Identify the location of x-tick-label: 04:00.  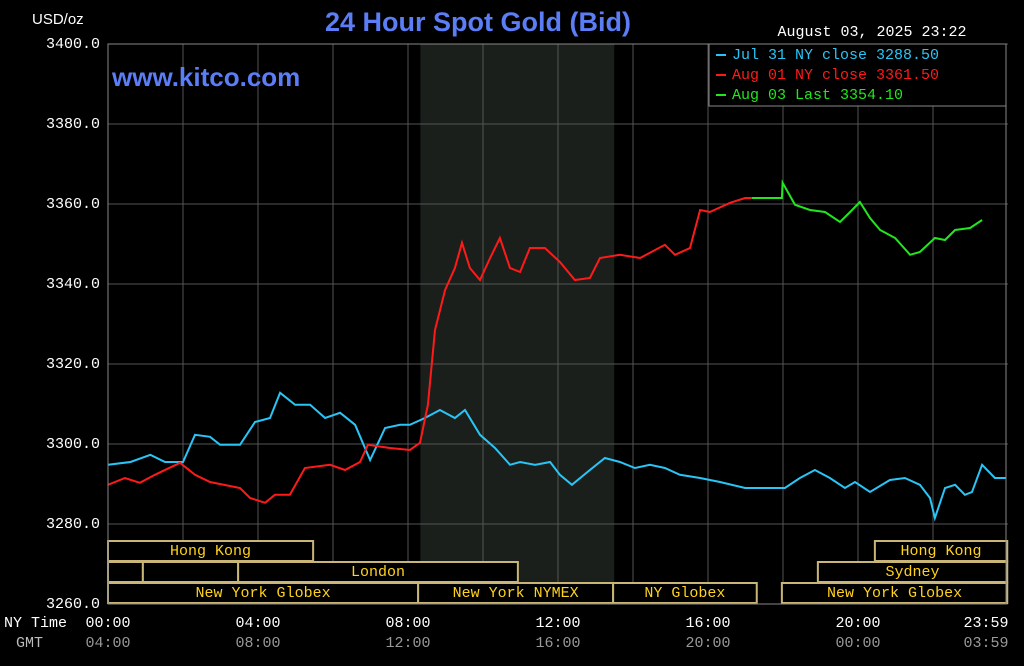
(257, 623).